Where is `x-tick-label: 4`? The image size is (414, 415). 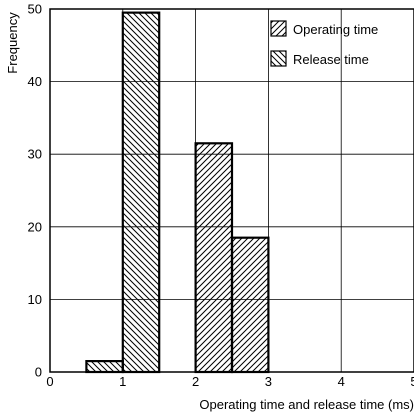
x-tick-label: 4 is located at coordinates (341, 381).